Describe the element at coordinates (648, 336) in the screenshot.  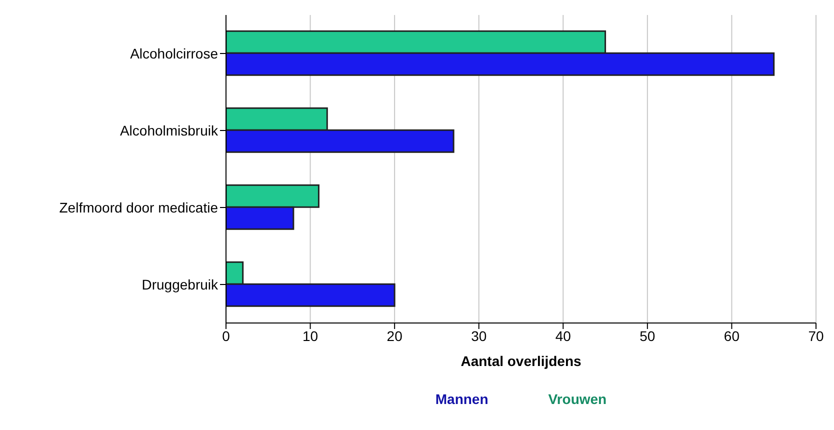
I see `x-tick-label: 50` at that location.